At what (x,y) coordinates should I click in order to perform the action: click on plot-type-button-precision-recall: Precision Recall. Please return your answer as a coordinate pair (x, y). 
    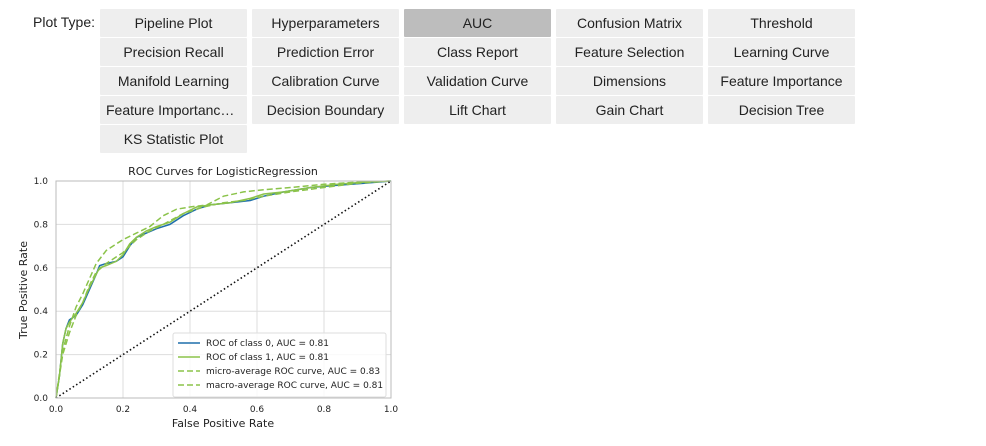
    Looking at the image, I should click on (173, 52).